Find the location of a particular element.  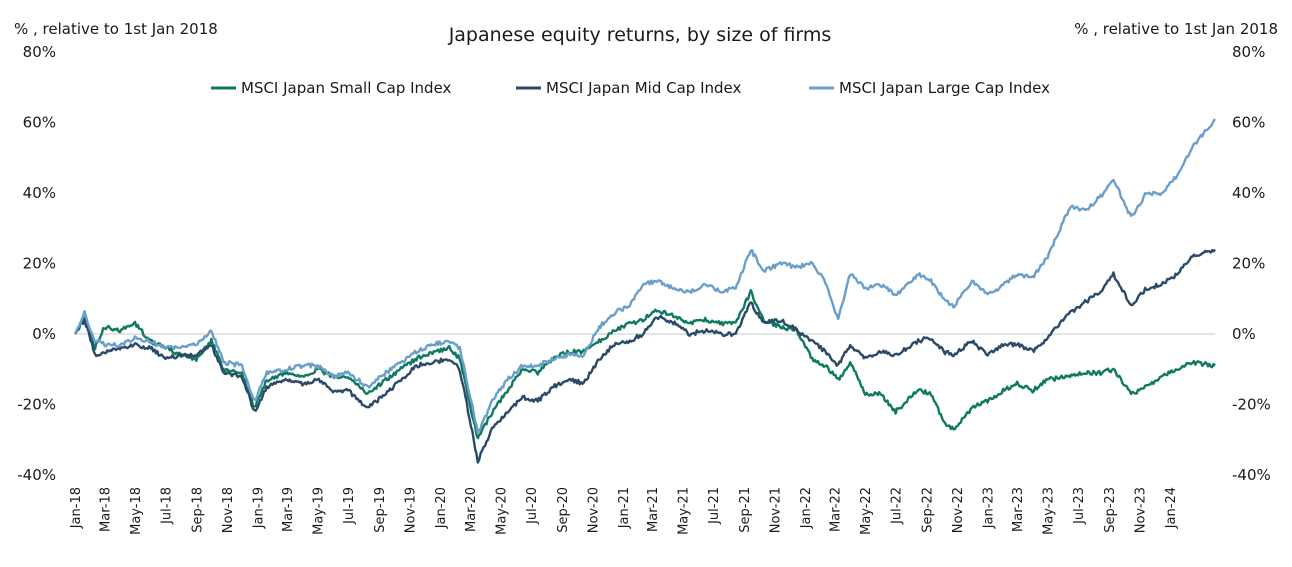

y-tick-label-left: 20% is located at coordinates (39, 264).